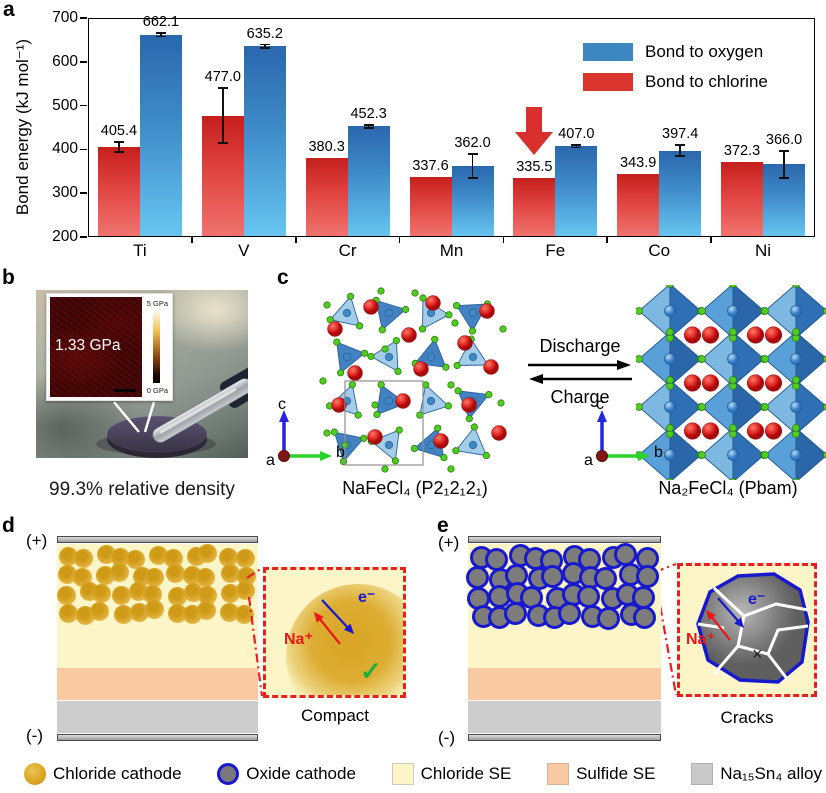 This screenshot has width=826, height=793. I want to click on oxide-cell-stack, so click(563, 639).